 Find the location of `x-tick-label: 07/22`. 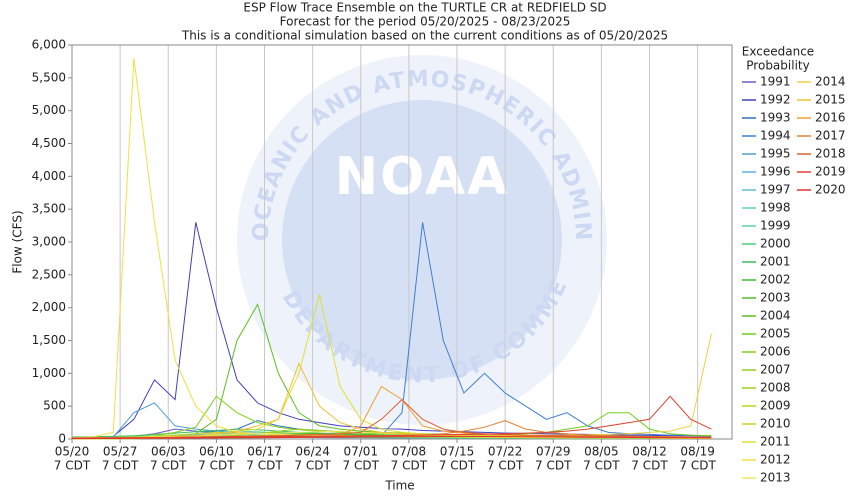

x-tick-label: 07/22 is located at coordinates (505, 452).